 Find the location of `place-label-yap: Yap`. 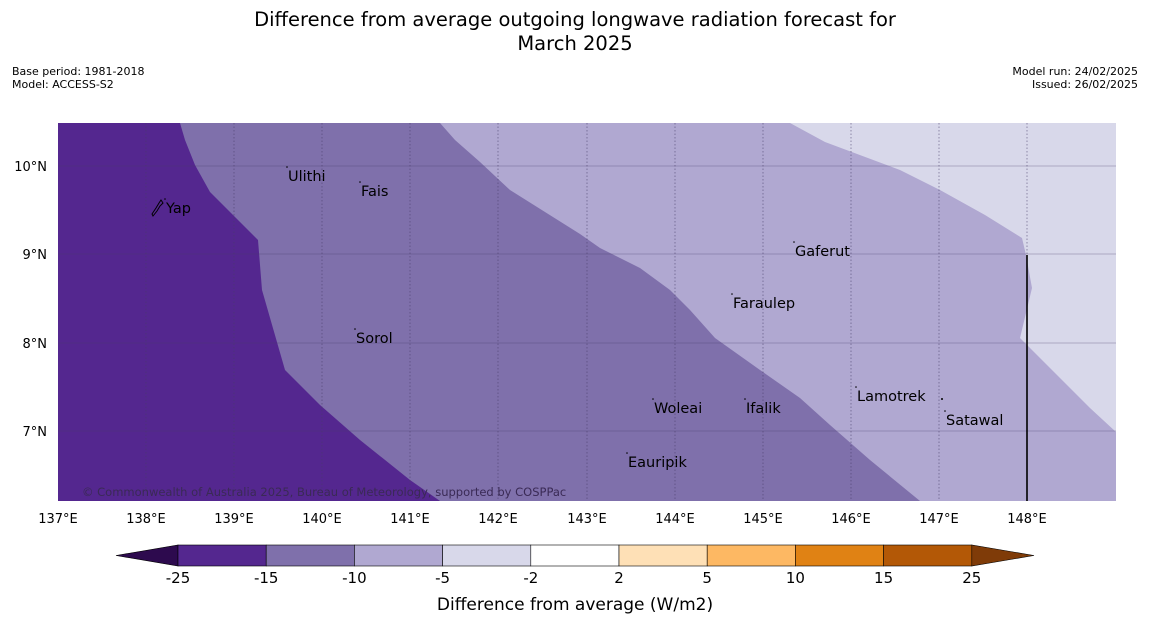

place-label-yap: Yap is located at coordinates (178, 209).